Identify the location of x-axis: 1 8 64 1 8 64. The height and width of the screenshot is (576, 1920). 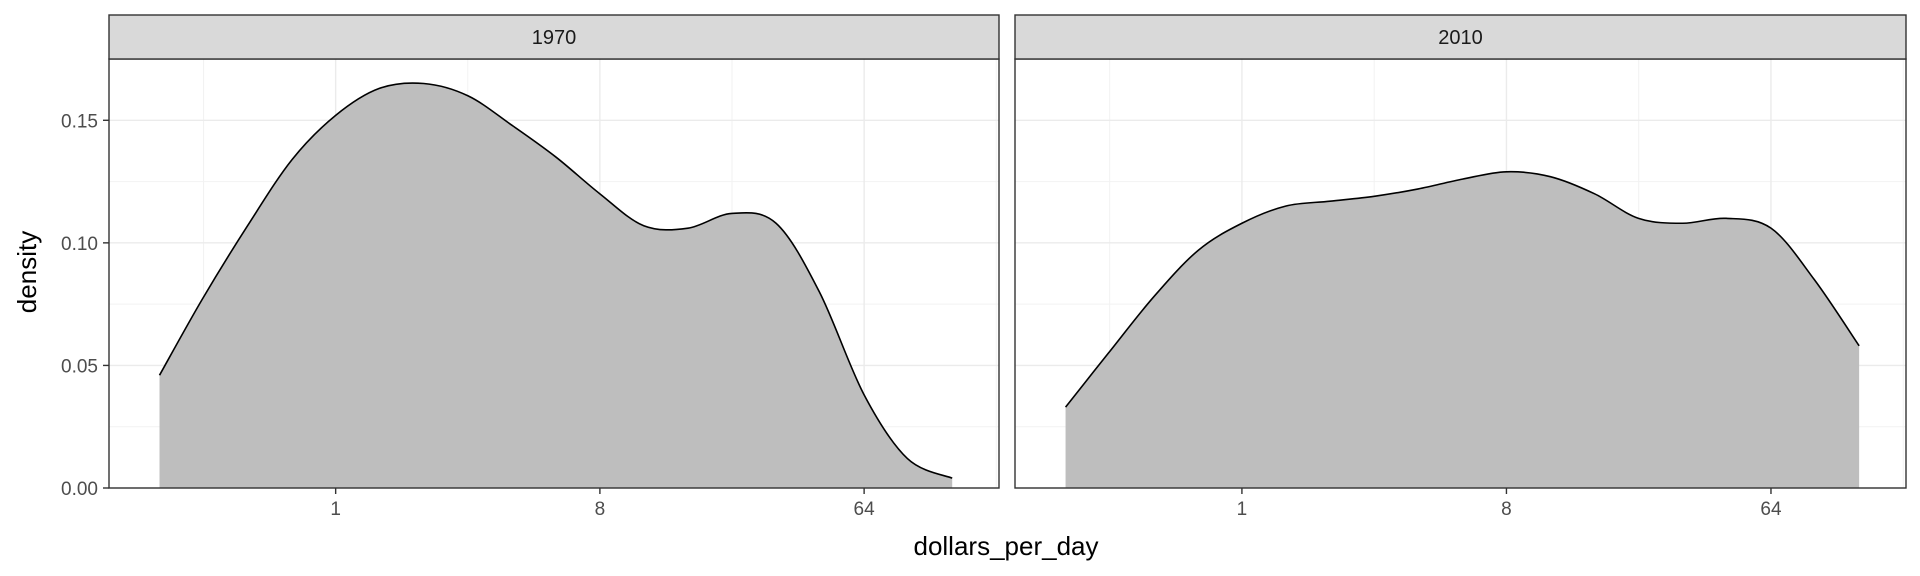
(1056, 504).